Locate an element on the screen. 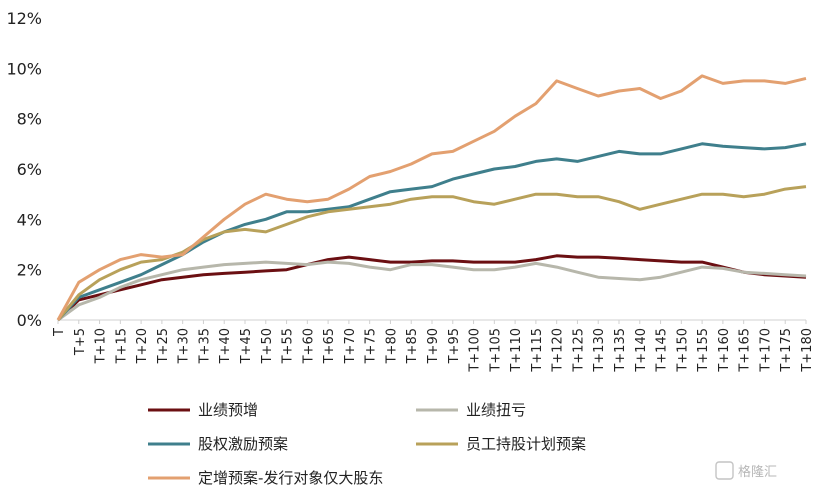  x-tick-label: T+140 is located at coordinates (641, 350).